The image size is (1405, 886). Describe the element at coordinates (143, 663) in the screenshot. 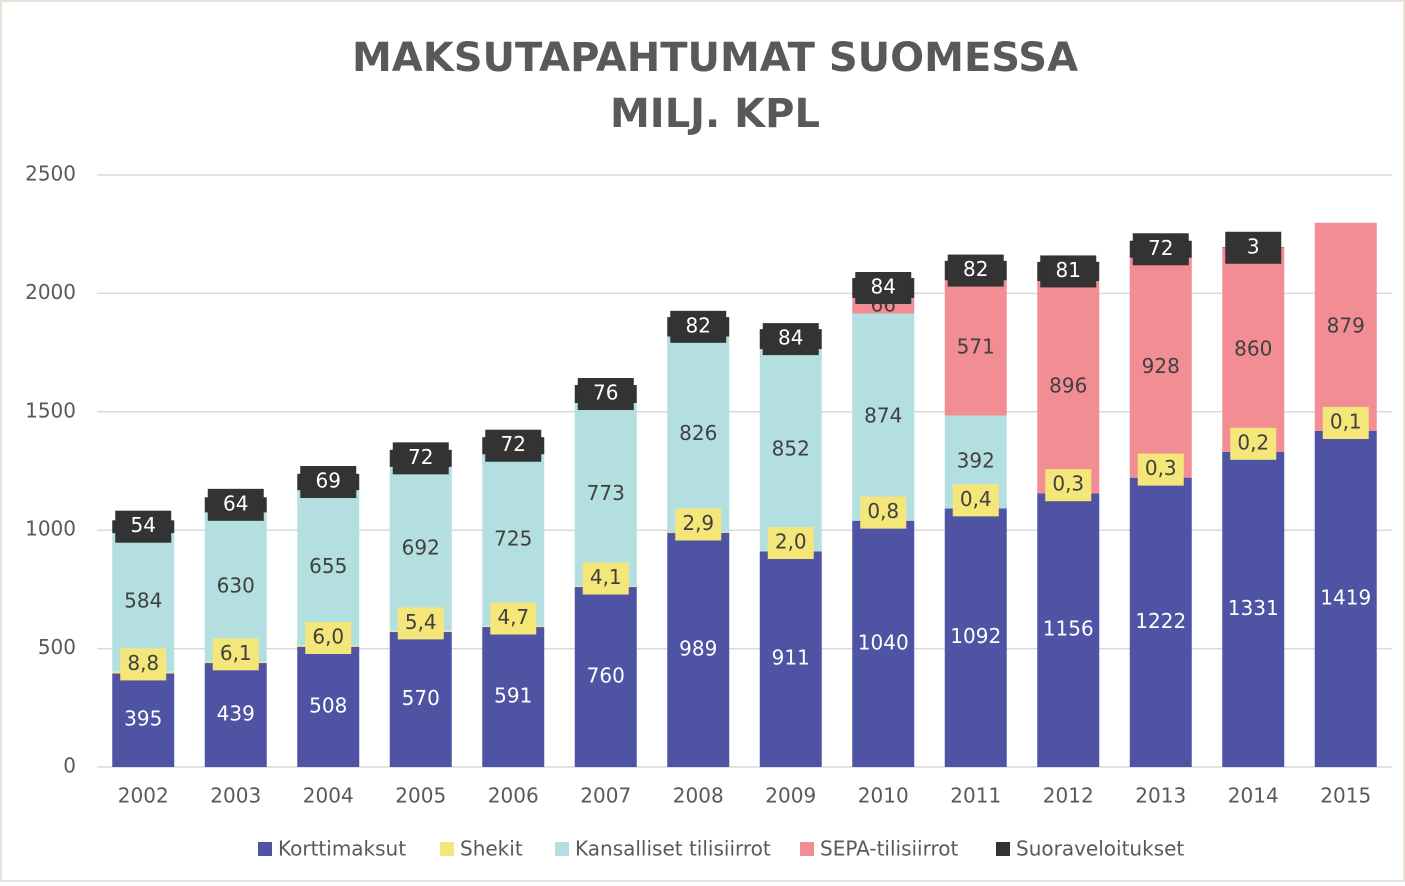

I see `data-label: 8,8` at that location.